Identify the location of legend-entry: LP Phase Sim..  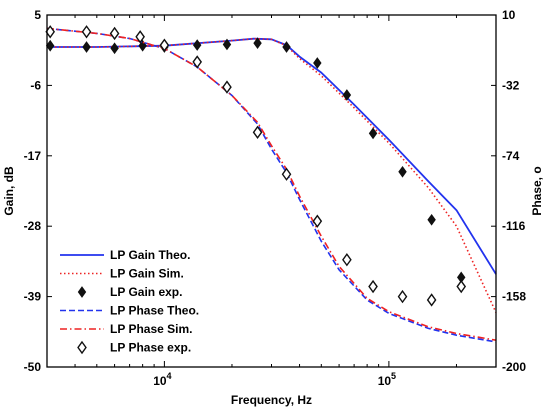
(126, 329).